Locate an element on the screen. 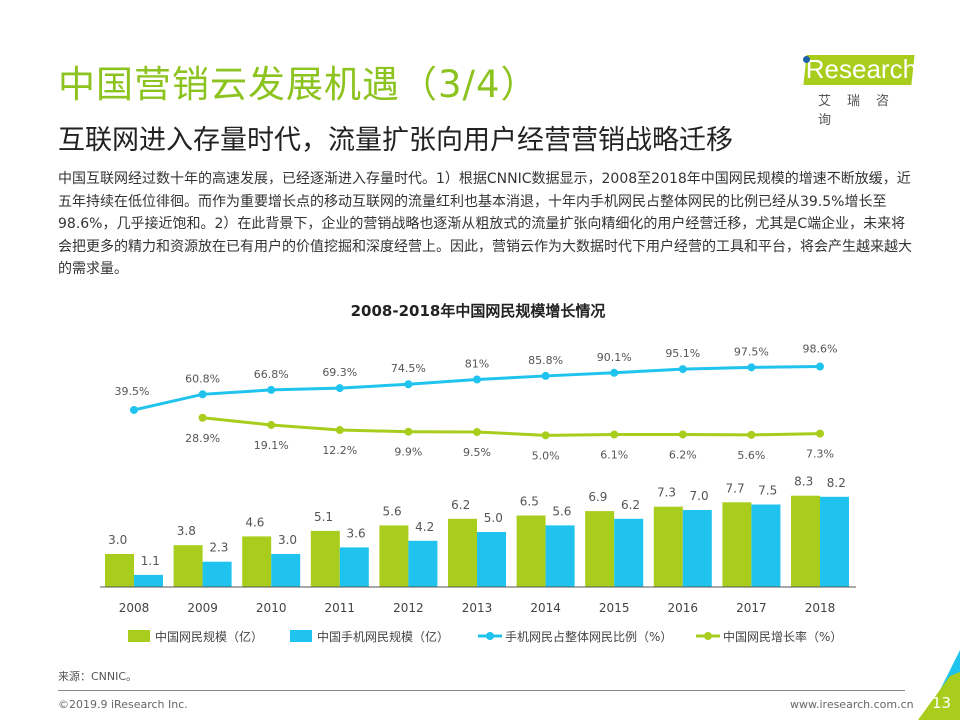  data-label: 69.3% is located at coordinates (339, 372).